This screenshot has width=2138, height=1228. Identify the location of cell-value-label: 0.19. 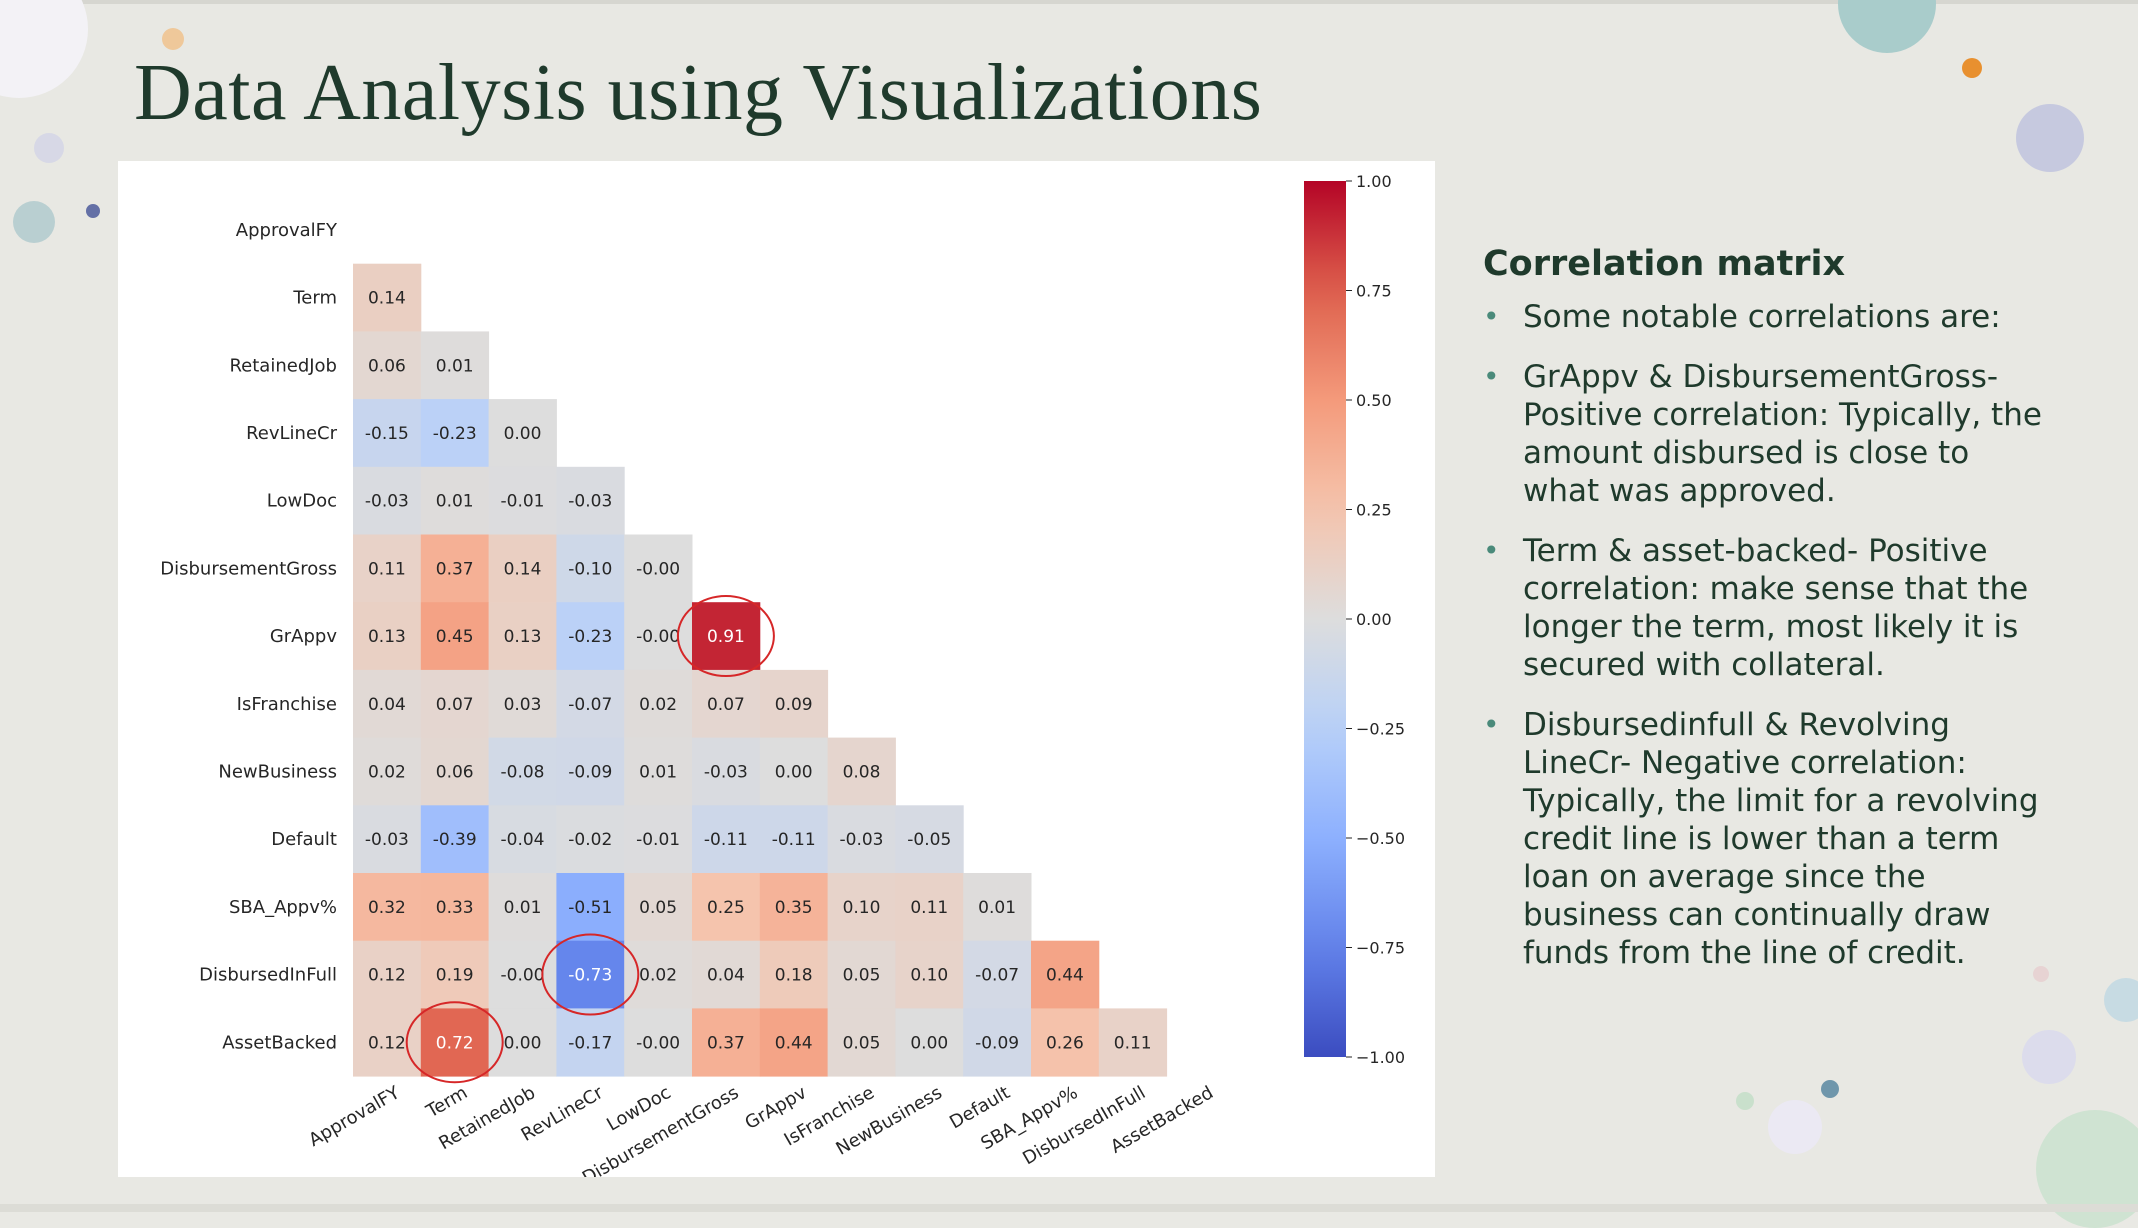
(455, 976).